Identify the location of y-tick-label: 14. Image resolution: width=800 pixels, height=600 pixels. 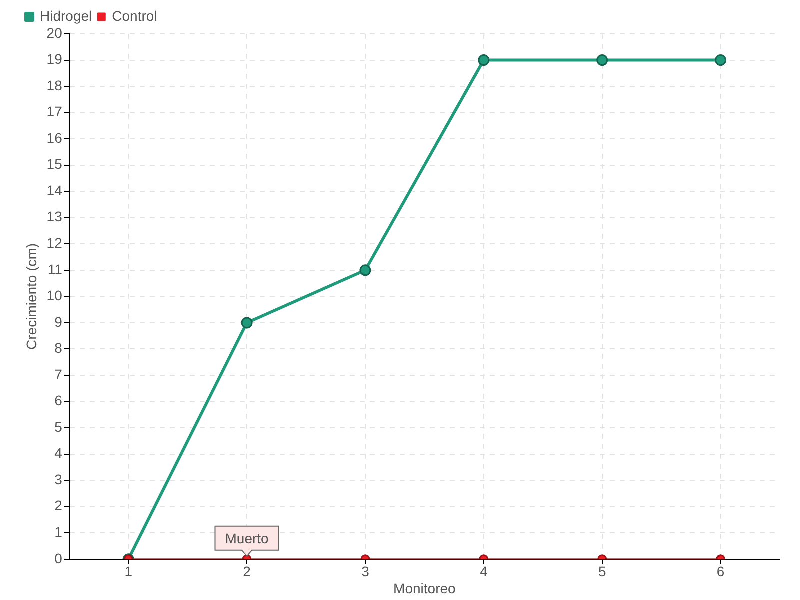
(54, 190).